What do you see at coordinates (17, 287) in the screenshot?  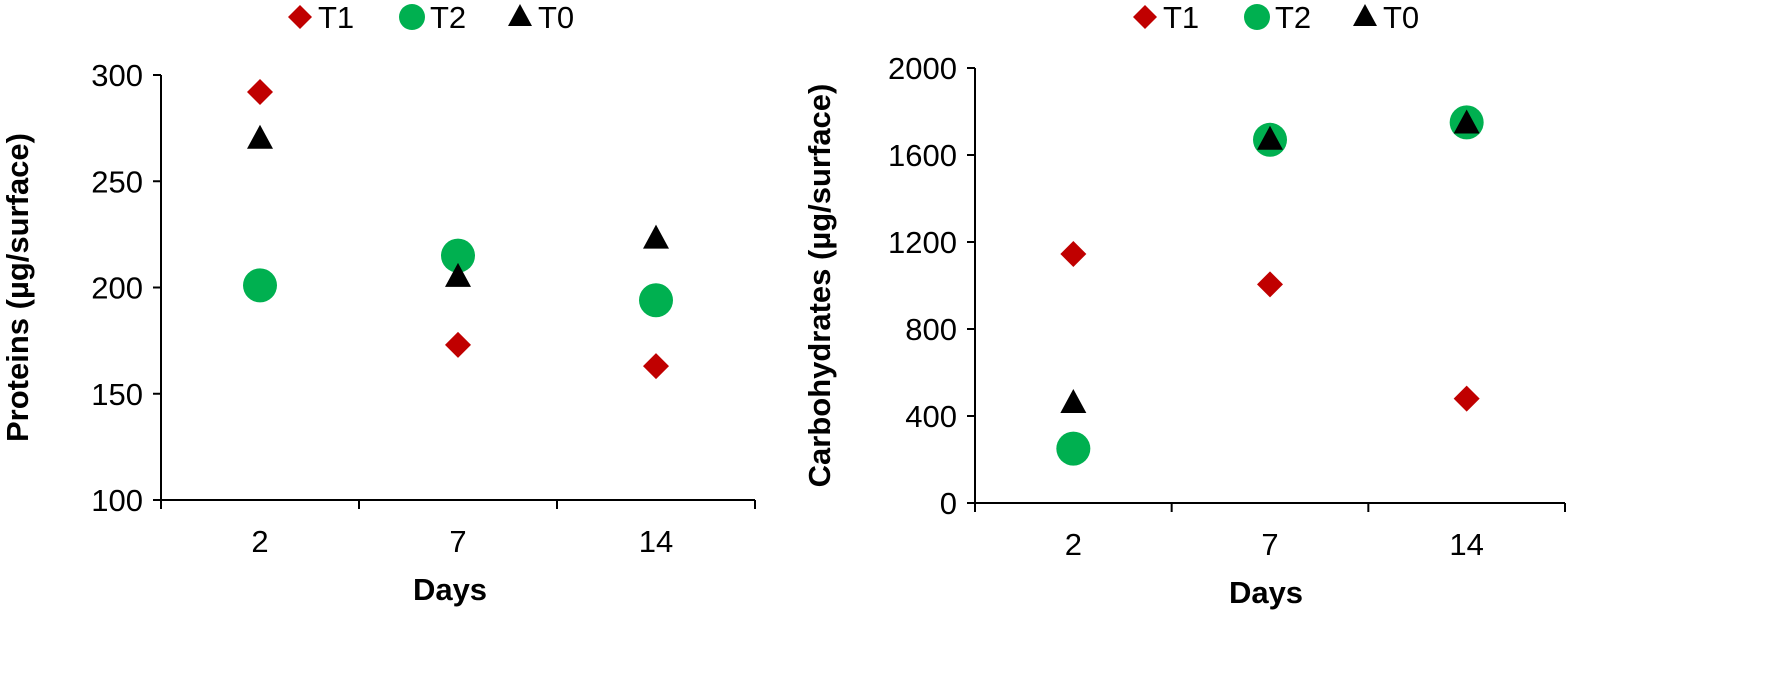 I see `y-axis-title: Proteins (µg/surface)` at bounding box center [17, 287].